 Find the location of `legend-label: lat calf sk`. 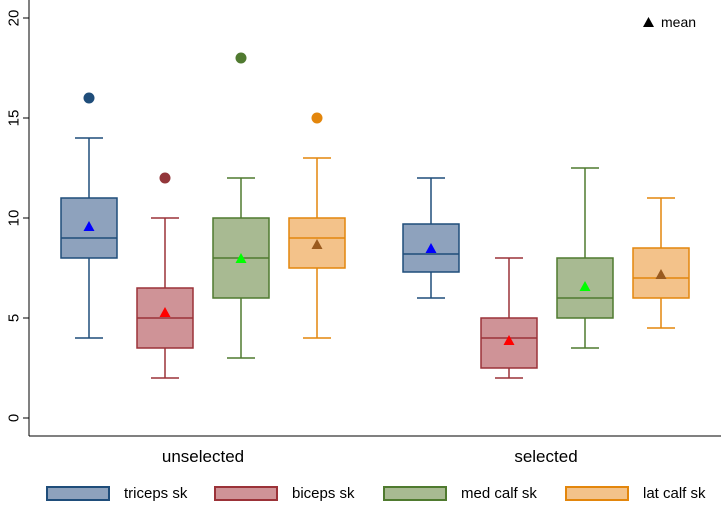

legend-label: lat calf sk is located at coordinates (674, 493).